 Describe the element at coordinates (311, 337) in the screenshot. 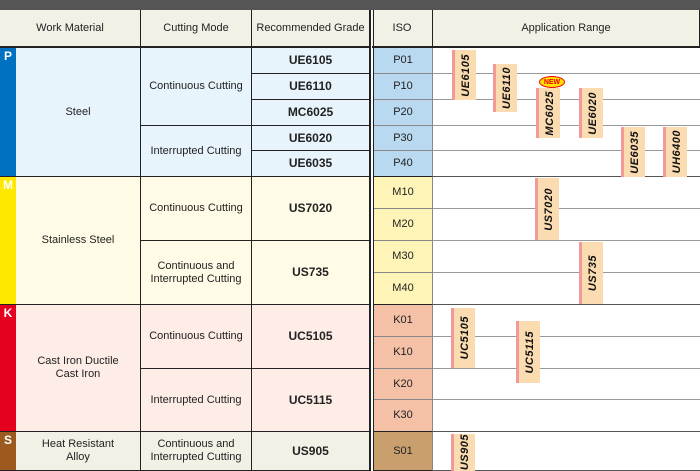

I see `recommended-grade: UC5105` at that location.